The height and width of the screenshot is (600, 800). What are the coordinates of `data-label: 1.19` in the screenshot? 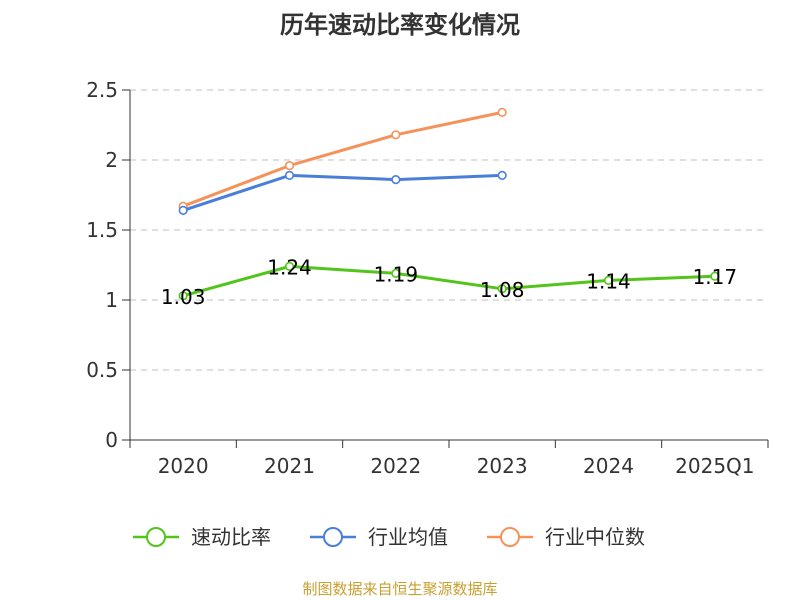 It's located at (396, 274).